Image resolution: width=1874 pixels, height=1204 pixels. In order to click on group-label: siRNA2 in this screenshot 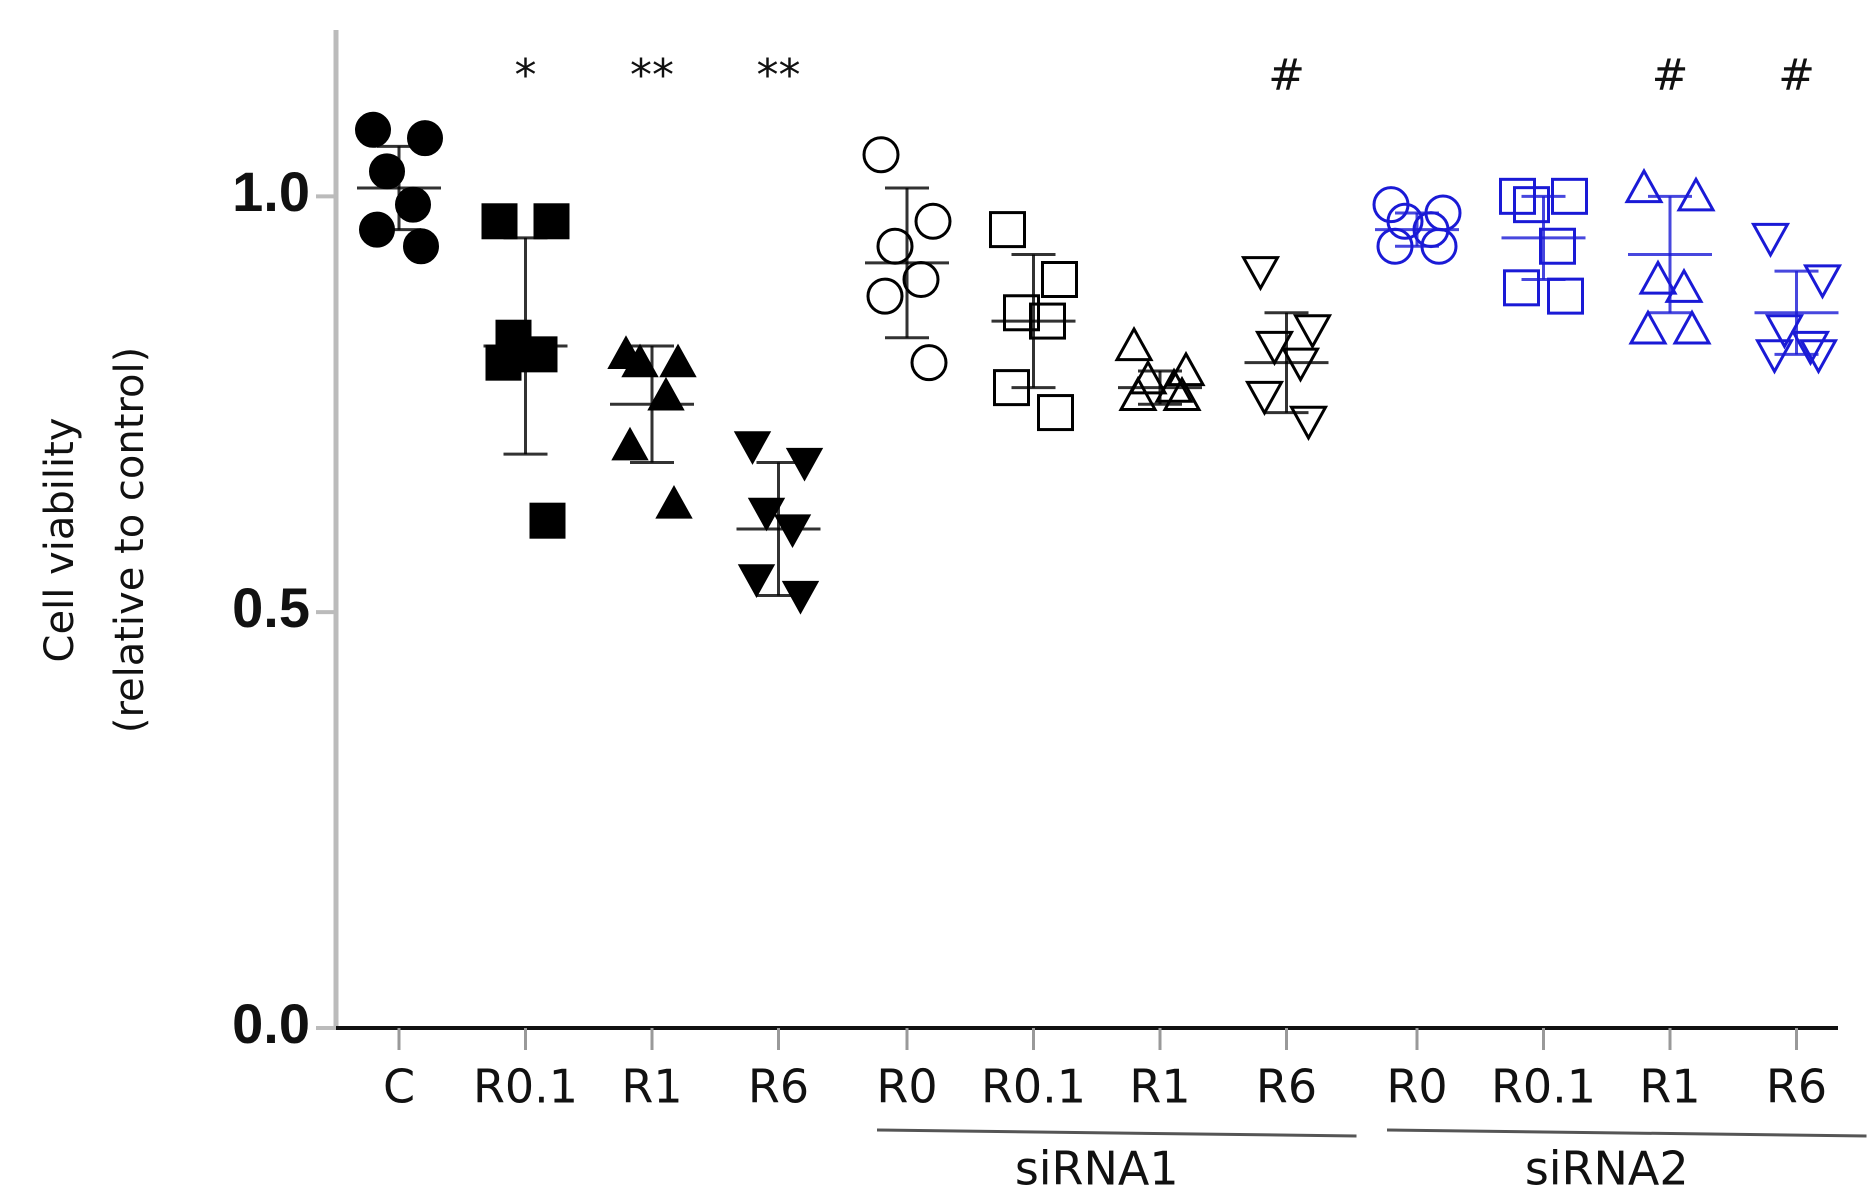, I will do `click(1607, 1169)`.